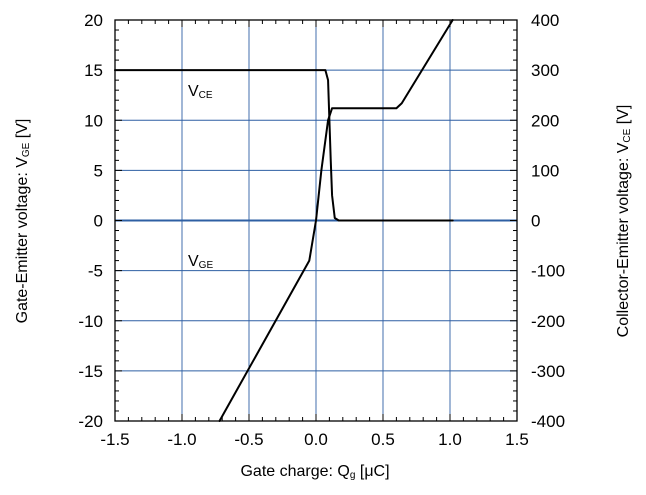  I want to click on y-right-tick-label: 400, so click(545, 20).